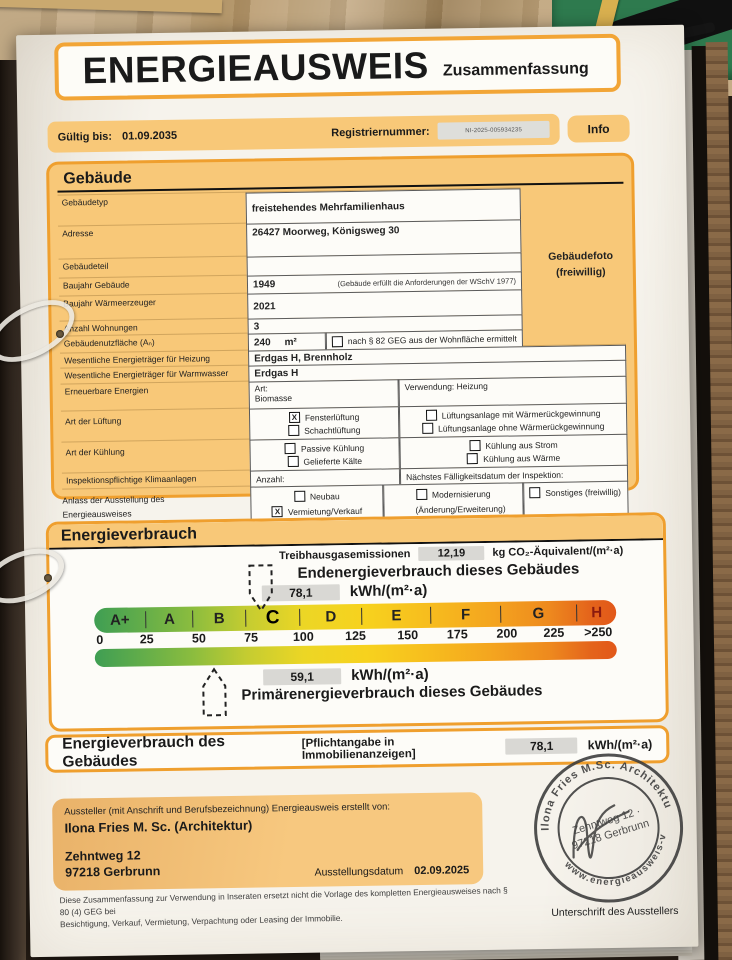  What do you see at coordinates (95, 452) in the screenshot?
I see `kuehlung-label: Art der Kühlung` at bounding box center [95, 452].